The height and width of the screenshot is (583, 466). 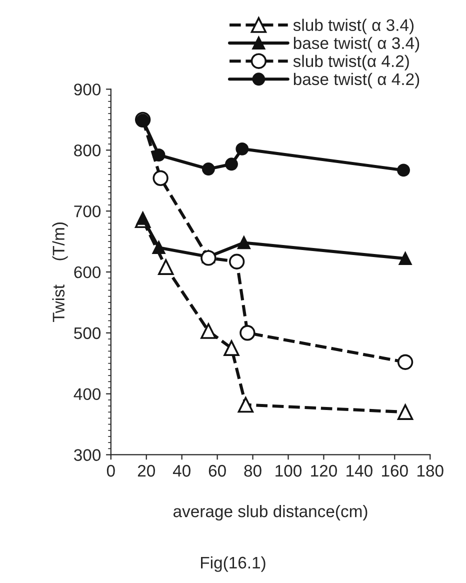 I want to click on y-tick-label: 300, so click(x=87, y=455).